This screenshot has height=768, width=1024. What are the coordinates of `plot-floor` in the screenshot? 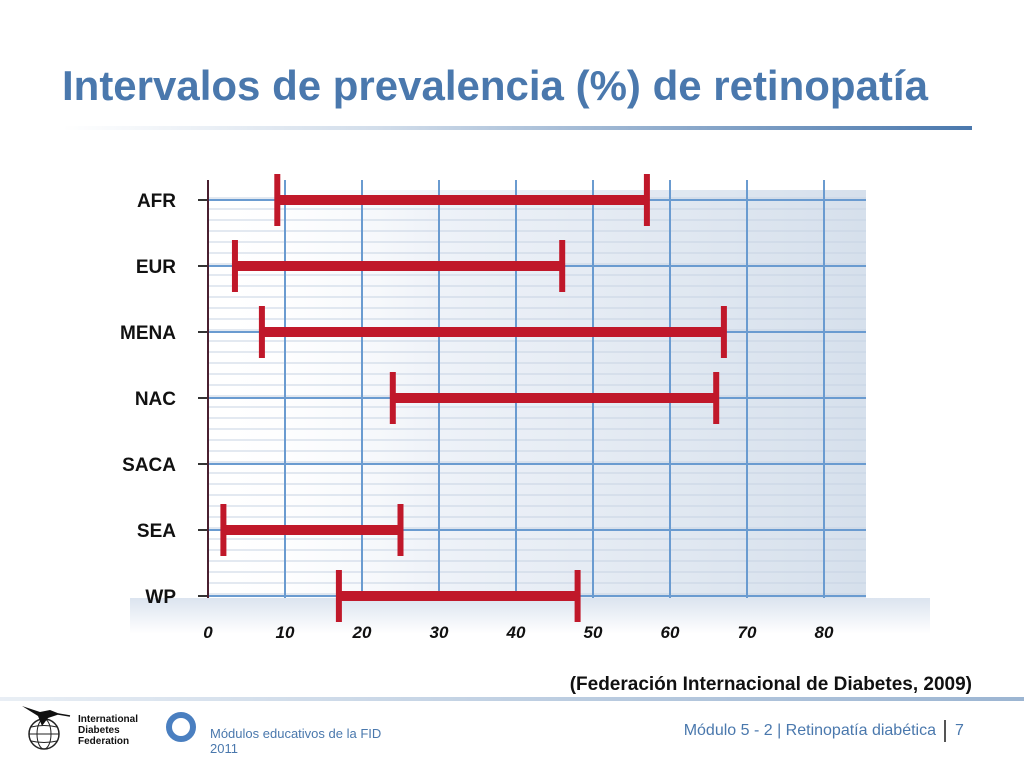 It's located at (530, 616).